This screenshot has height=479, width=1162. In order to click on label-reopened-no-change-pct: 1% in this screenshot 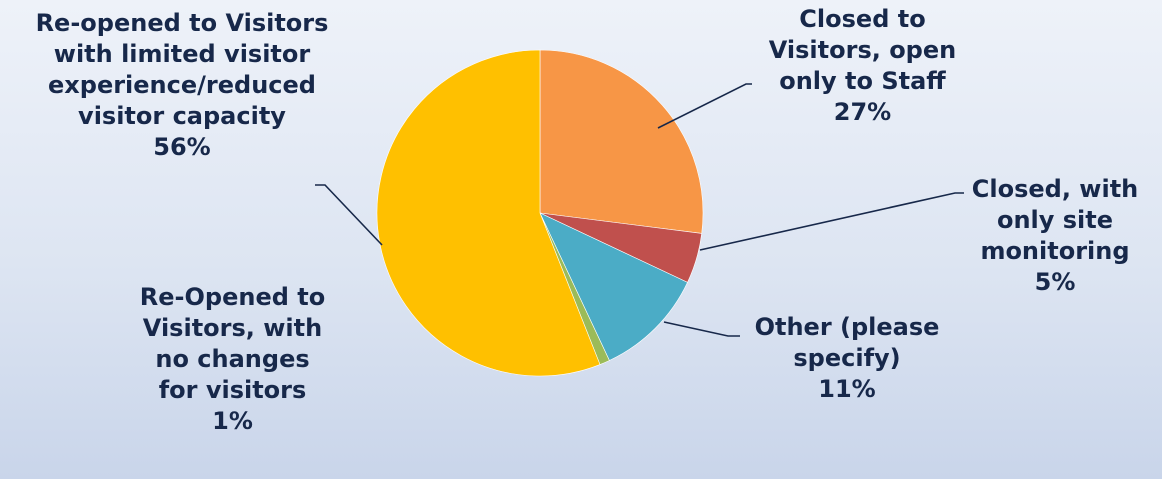, I will do `click(232, 421)`.